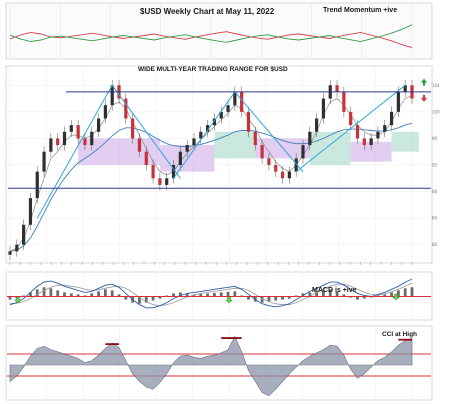  I want to click on cci-high-markers, so click(258, 341).